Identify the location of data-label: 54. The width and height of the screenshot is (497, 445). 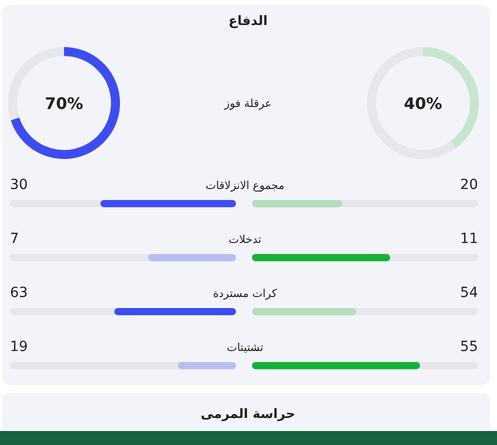
(469, 293).